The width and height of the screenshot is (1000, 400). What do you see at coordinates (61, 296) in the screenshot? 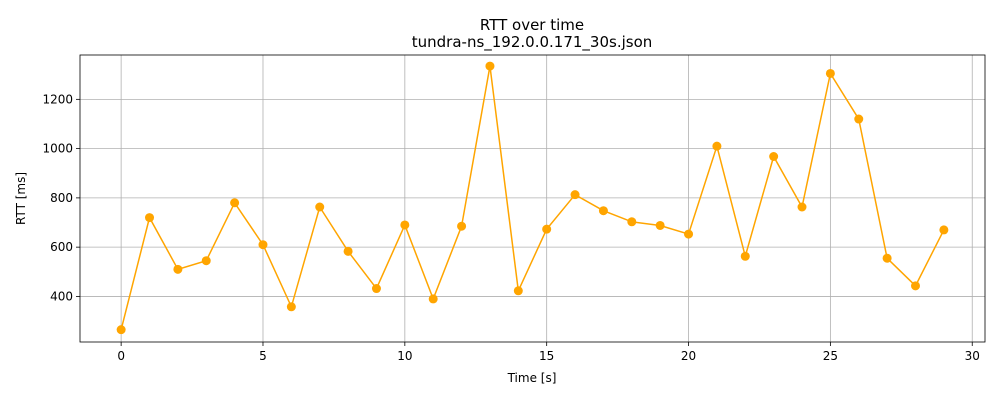
I see `y-tick-label: 400` at bounding box center [61, 296].